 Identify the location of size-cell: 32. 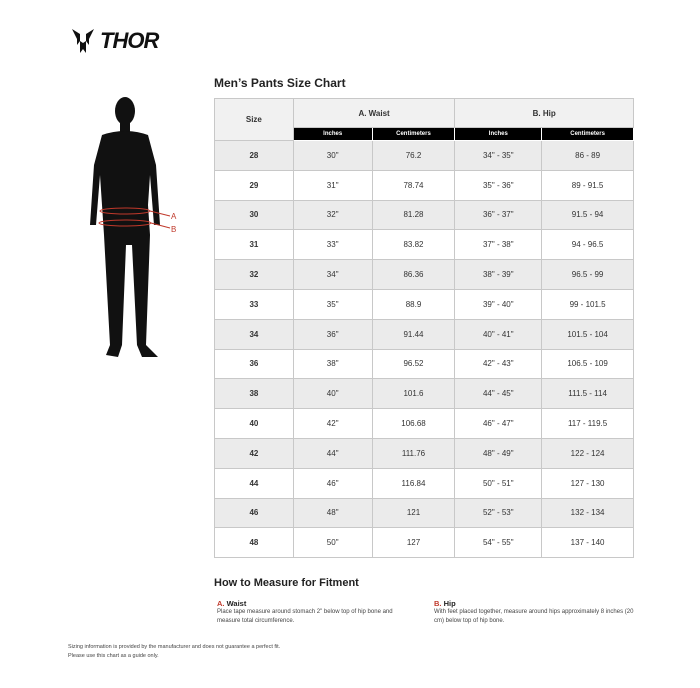
(254, 274).